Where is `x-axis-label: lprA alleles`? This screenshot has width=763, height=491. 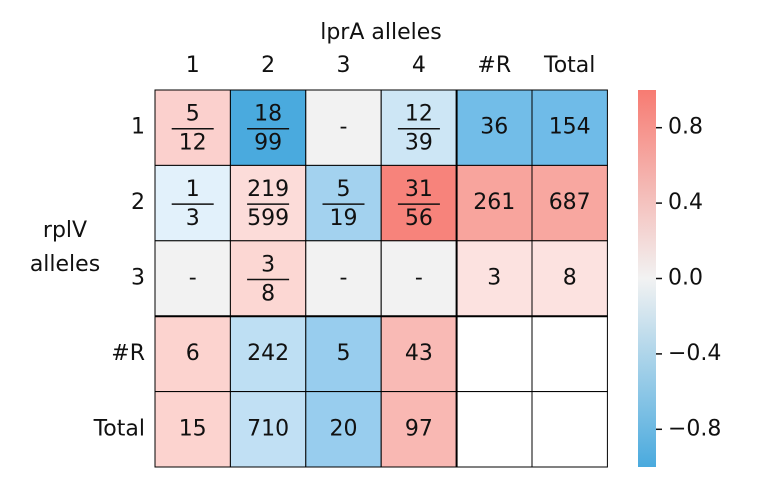
x-axis-label: lprA alleles is located at coordinates (381, 32).